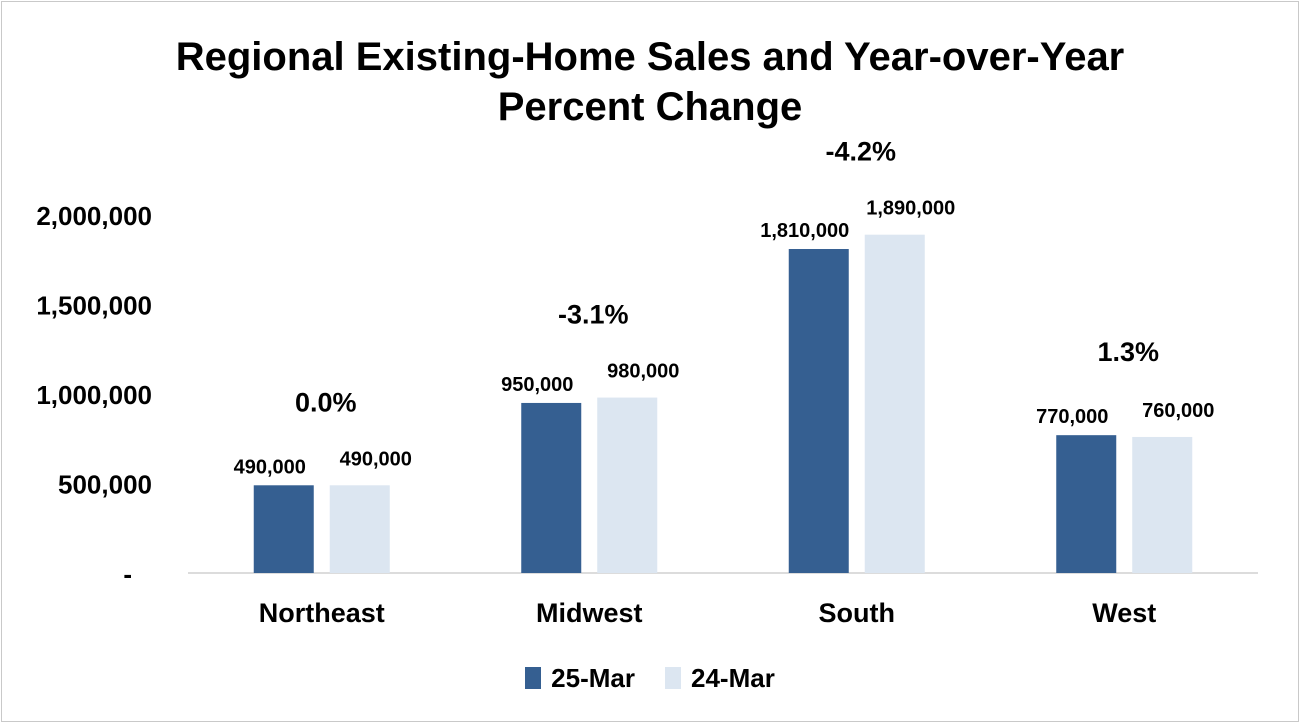 Image resolution: width=1300 pixels, height=723 pixels. Describe the element at coordinates (593, 677) in the screenshot. I see `legend-label-25-mar: 25-Mar` at that location.